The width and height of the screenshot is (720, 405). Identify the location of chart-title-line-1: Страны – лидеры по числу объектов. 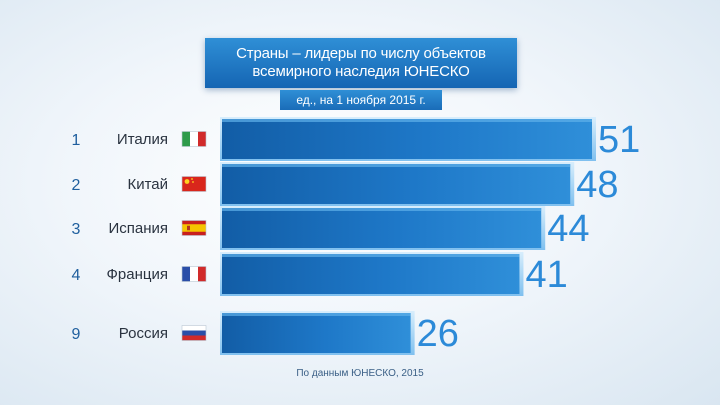
(361, 53).